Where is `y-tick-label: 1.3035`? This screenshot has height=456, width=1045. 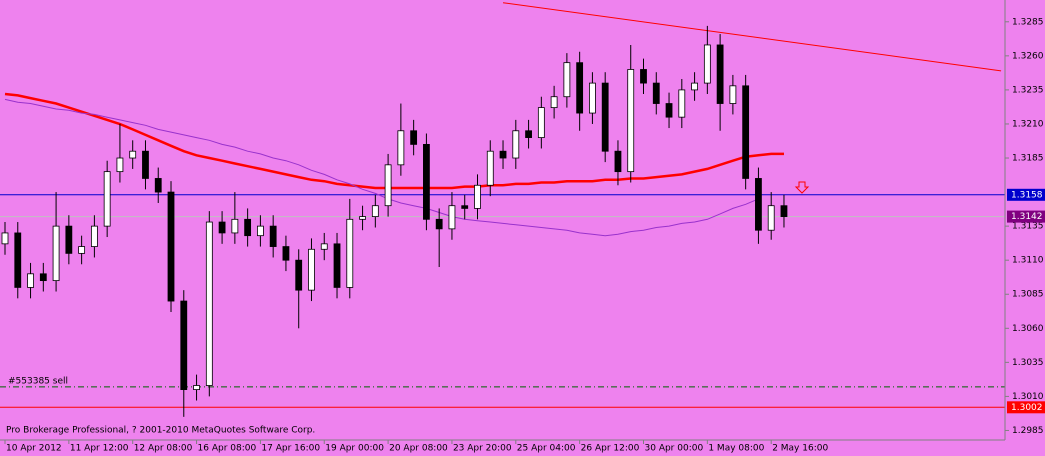
y-tick-label: 1.3035 is located at coordinates (1028, 363).